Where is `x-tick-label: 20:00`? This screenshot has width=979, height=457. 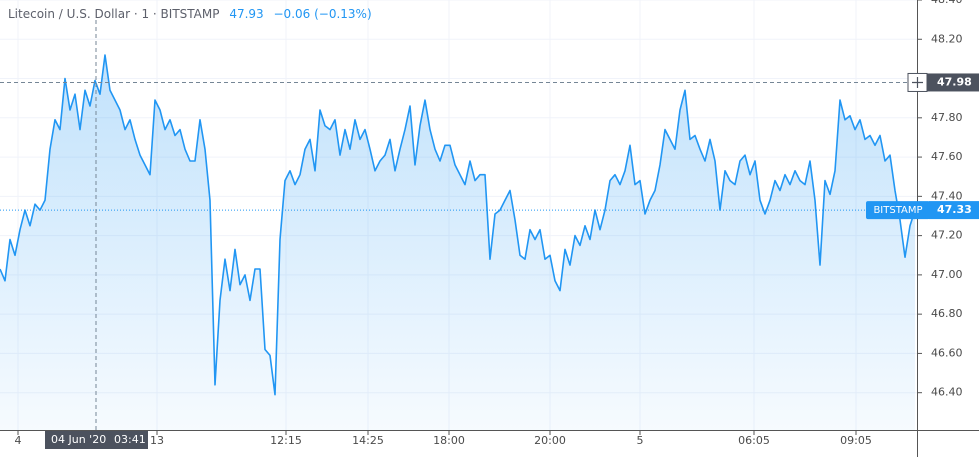 x-tick-label: 20:00 is located at coordinates (550, 440).